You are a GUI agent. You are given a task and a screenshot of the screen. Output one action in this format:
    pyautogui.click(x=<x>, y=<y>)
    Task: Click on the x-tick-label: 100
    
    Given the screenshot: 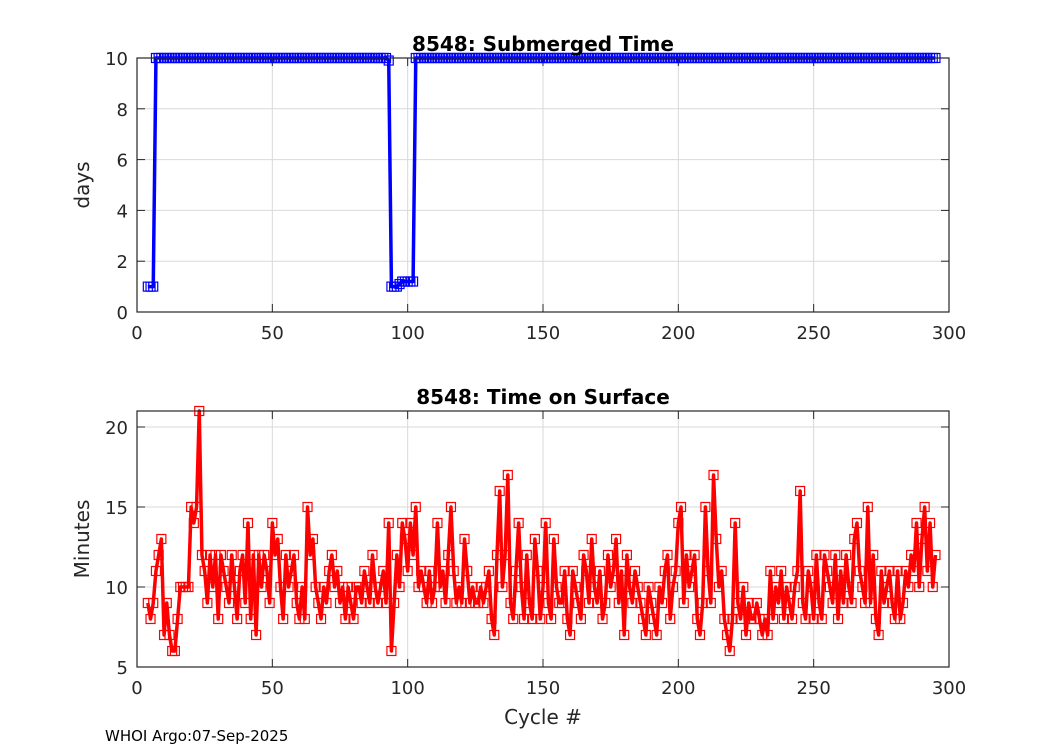 What is the action you would take?
    pyautogui.click(x=407, y=688)
    